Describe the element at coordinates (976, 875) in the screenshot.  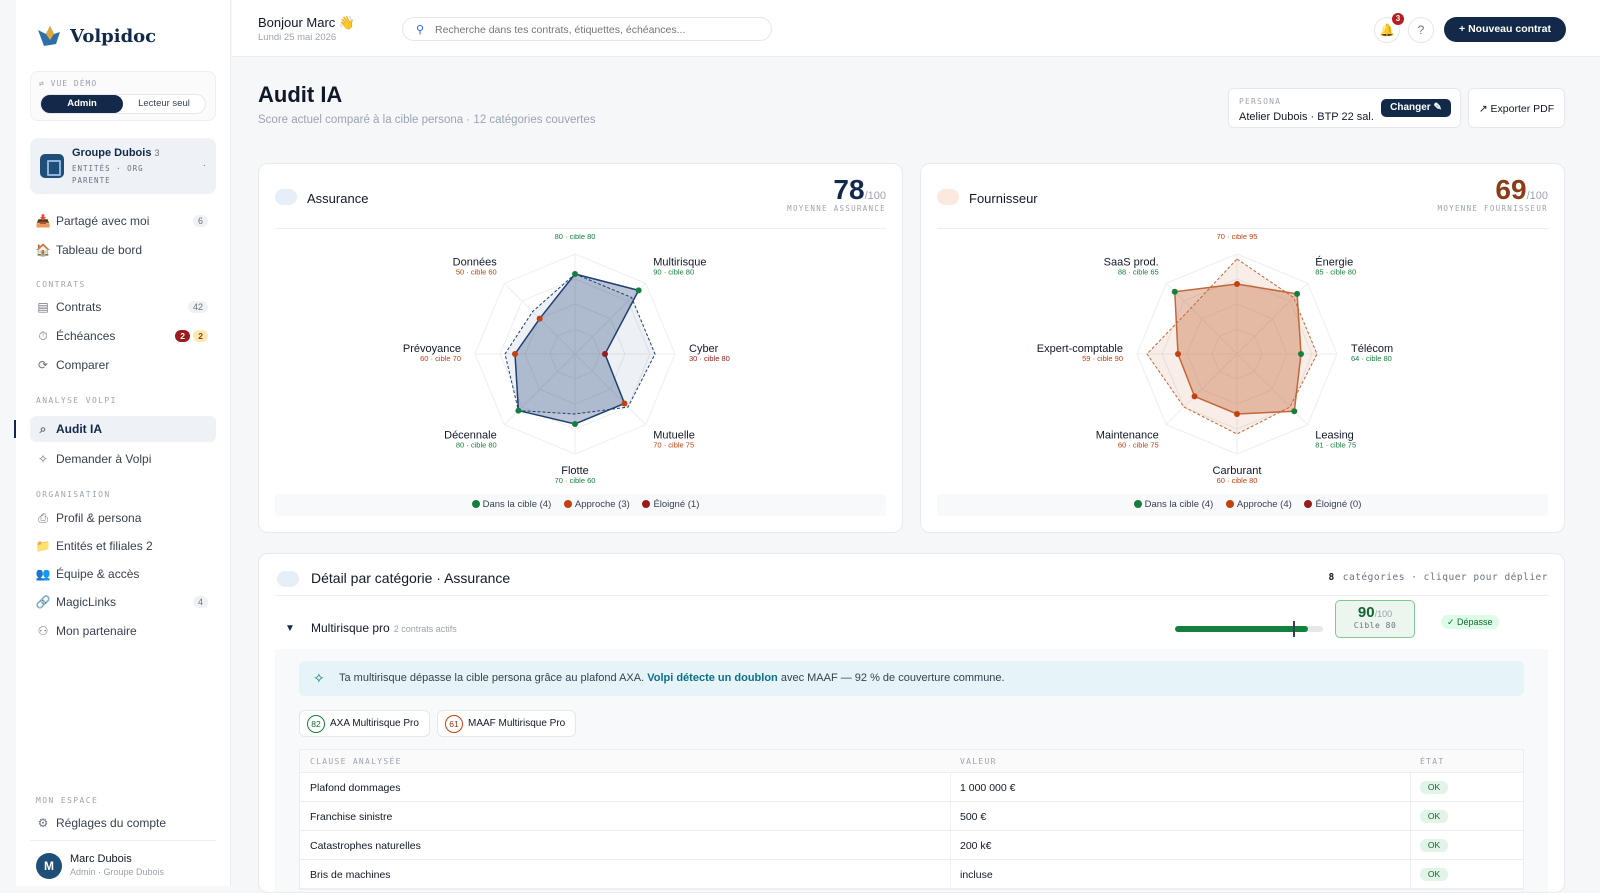
I see `clause-value: incluse` at that location.